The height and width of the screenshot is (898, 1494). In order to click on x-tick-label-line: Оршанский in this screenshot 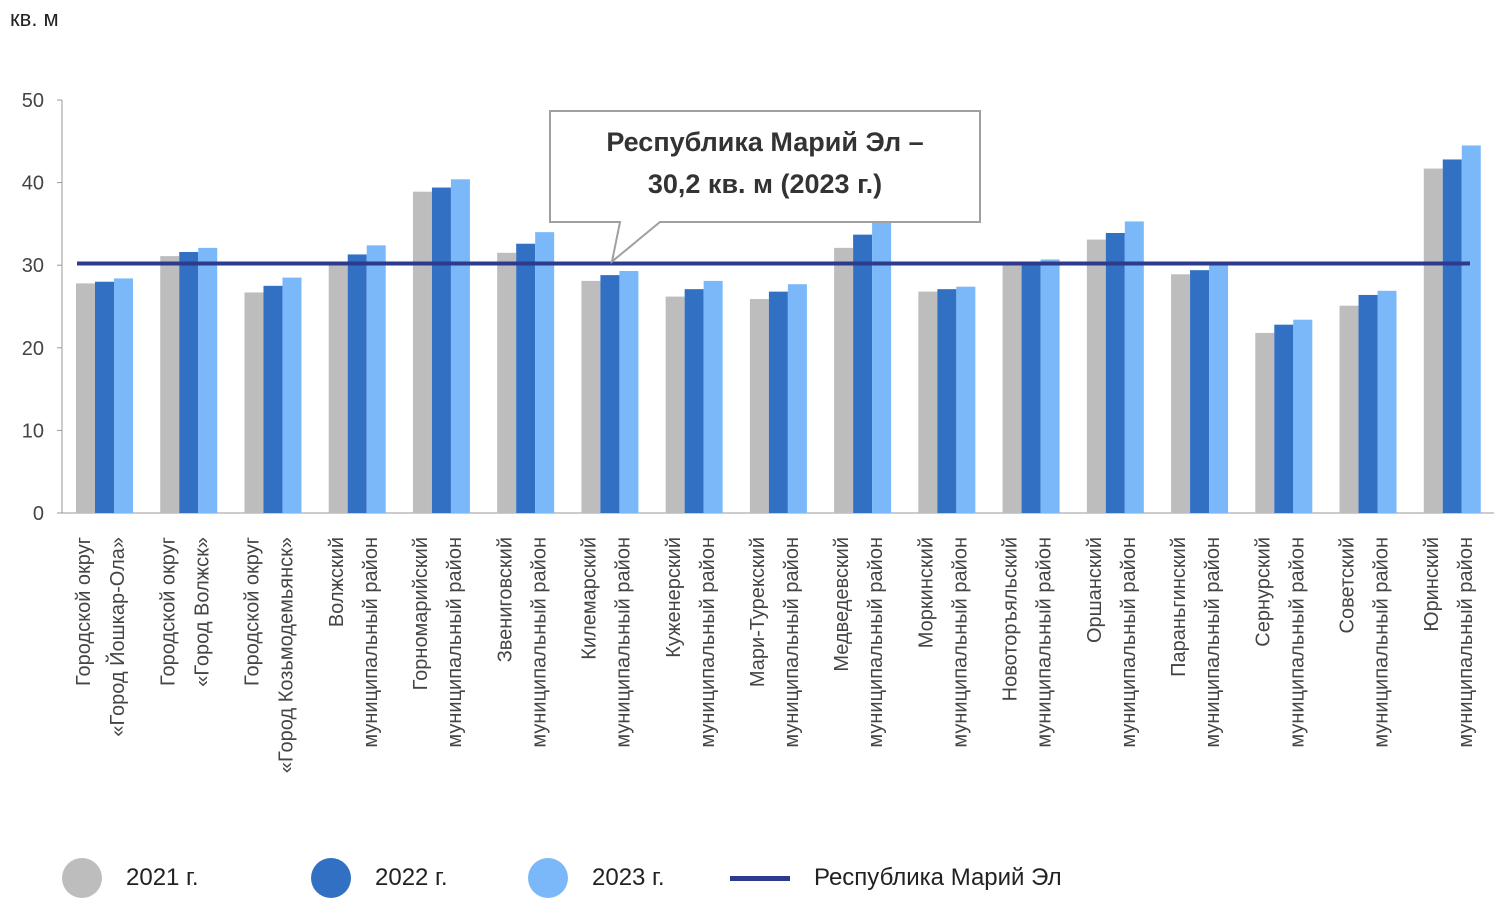, I will do `click(1095, 590)`.